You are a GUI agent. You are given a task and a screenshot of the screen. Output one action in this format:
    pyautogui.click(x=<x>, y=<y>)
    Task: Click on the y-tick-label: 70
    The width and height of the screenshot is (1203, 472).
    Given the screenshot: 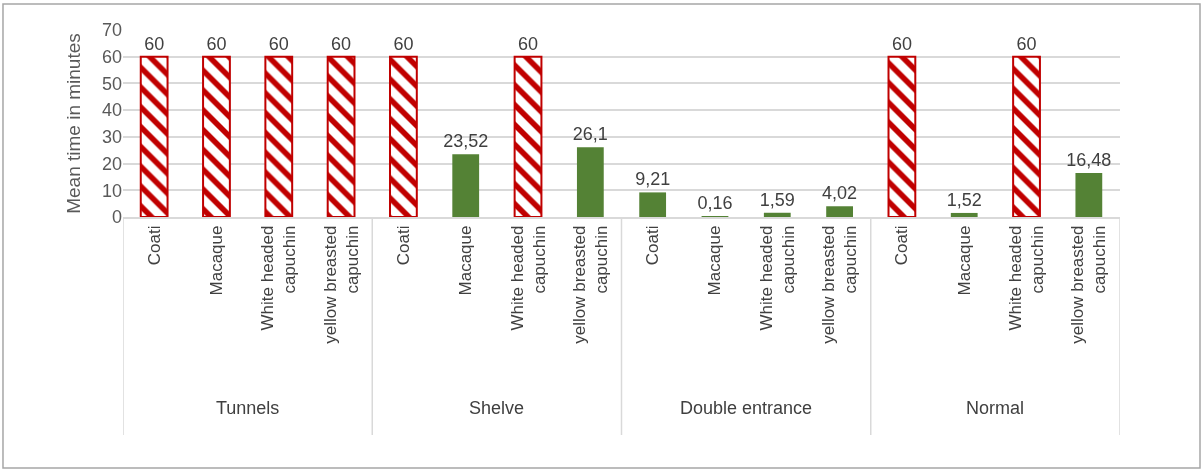 What is the action you would take?
    pyautogui.click(x=111, y=30)
    